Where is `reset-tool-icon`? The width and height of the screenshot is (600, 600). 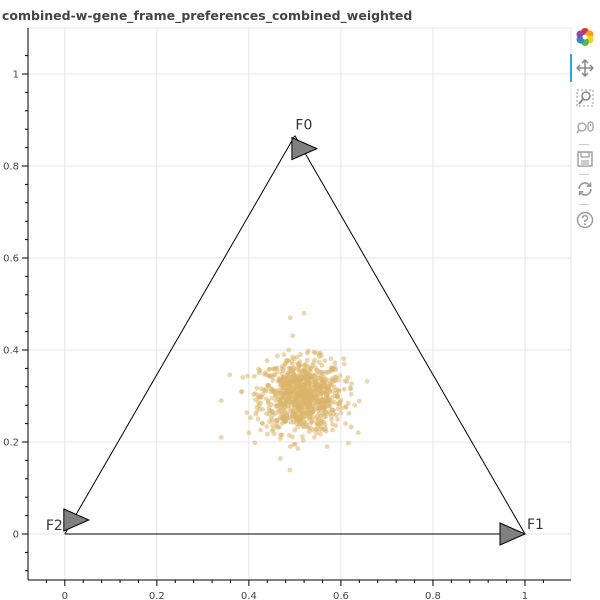
reset-tool-icon is located at coordinates (585, 189).